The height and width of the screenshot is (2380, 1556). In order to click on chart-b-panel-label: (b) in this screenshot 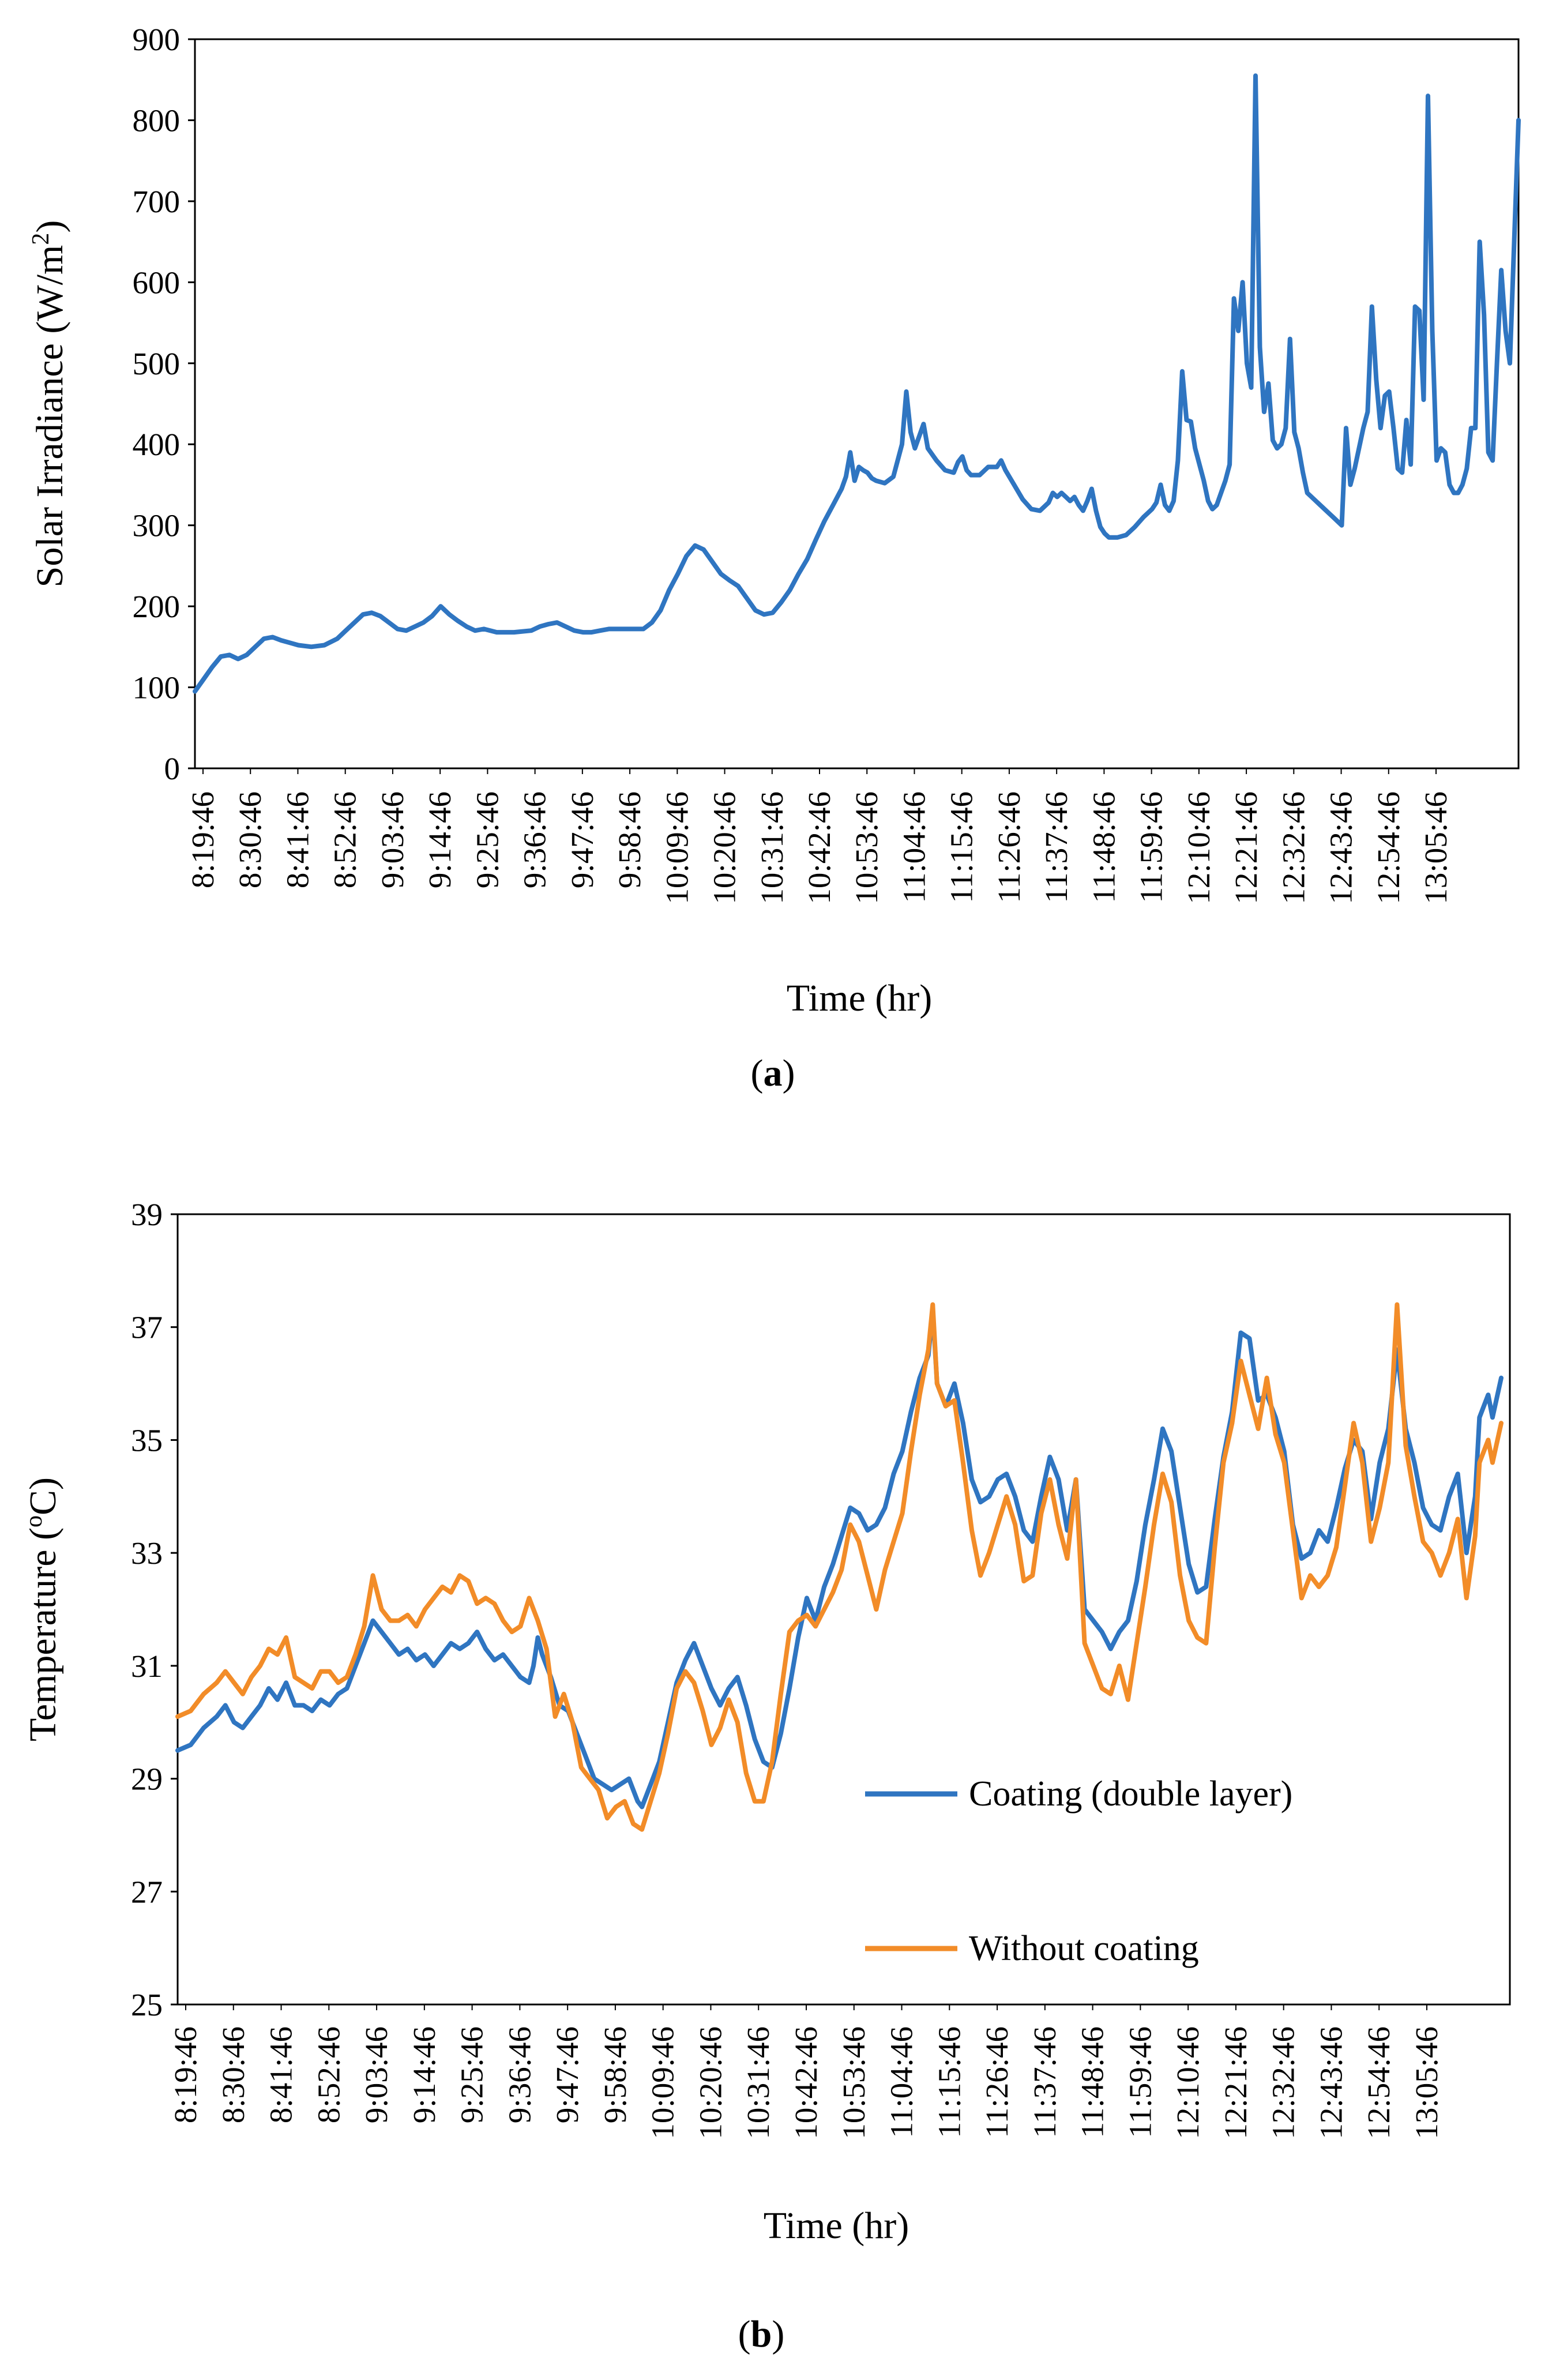, I will do `click(761, 2334)`.